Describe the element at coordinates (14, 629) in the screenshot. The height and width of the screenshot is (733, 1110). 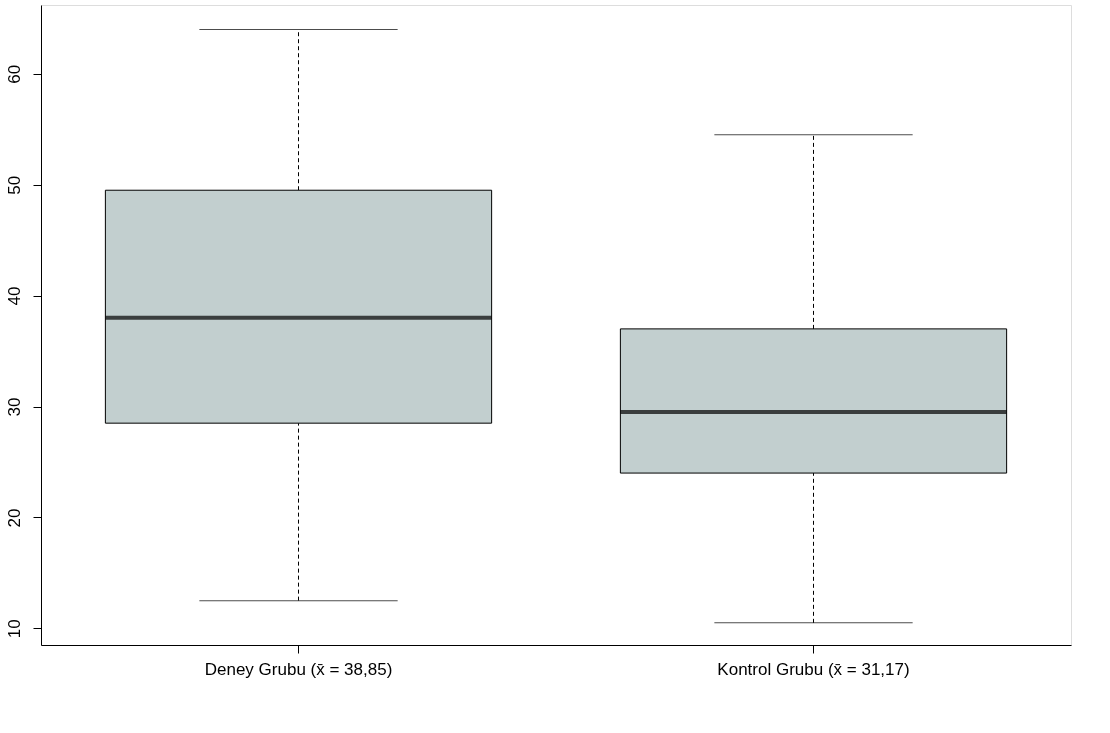
I see `y-tick-label: 10` at that location.